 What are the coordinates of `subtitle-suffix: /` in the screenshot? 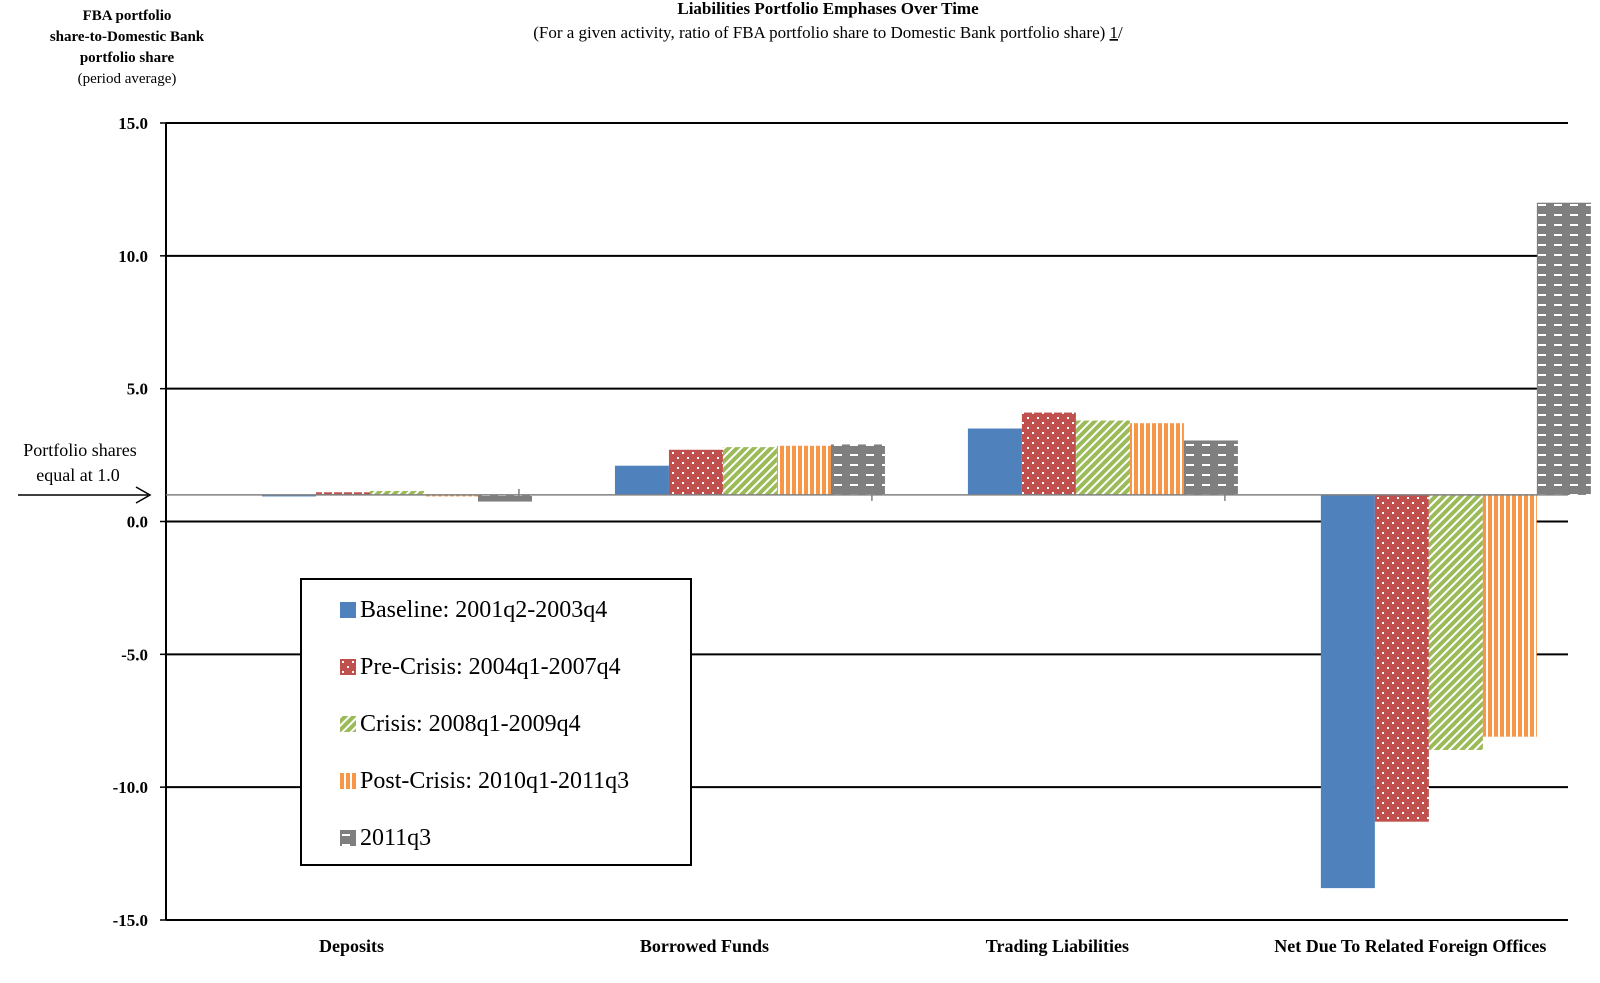 It's located at (1120, 32).